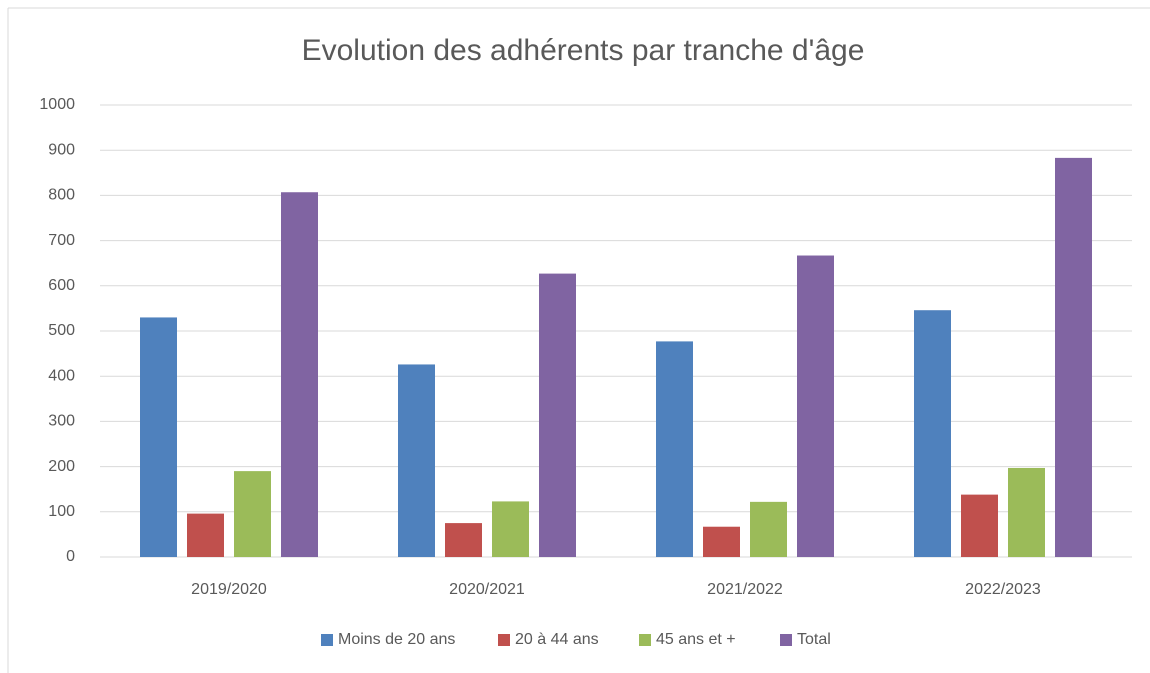 The height and width of the screenshot is (673, 1150). What do you see at coordinates (70, 556) in the screenshot?
I see `y-tick-label: 0` at bounding box center [70, 556].